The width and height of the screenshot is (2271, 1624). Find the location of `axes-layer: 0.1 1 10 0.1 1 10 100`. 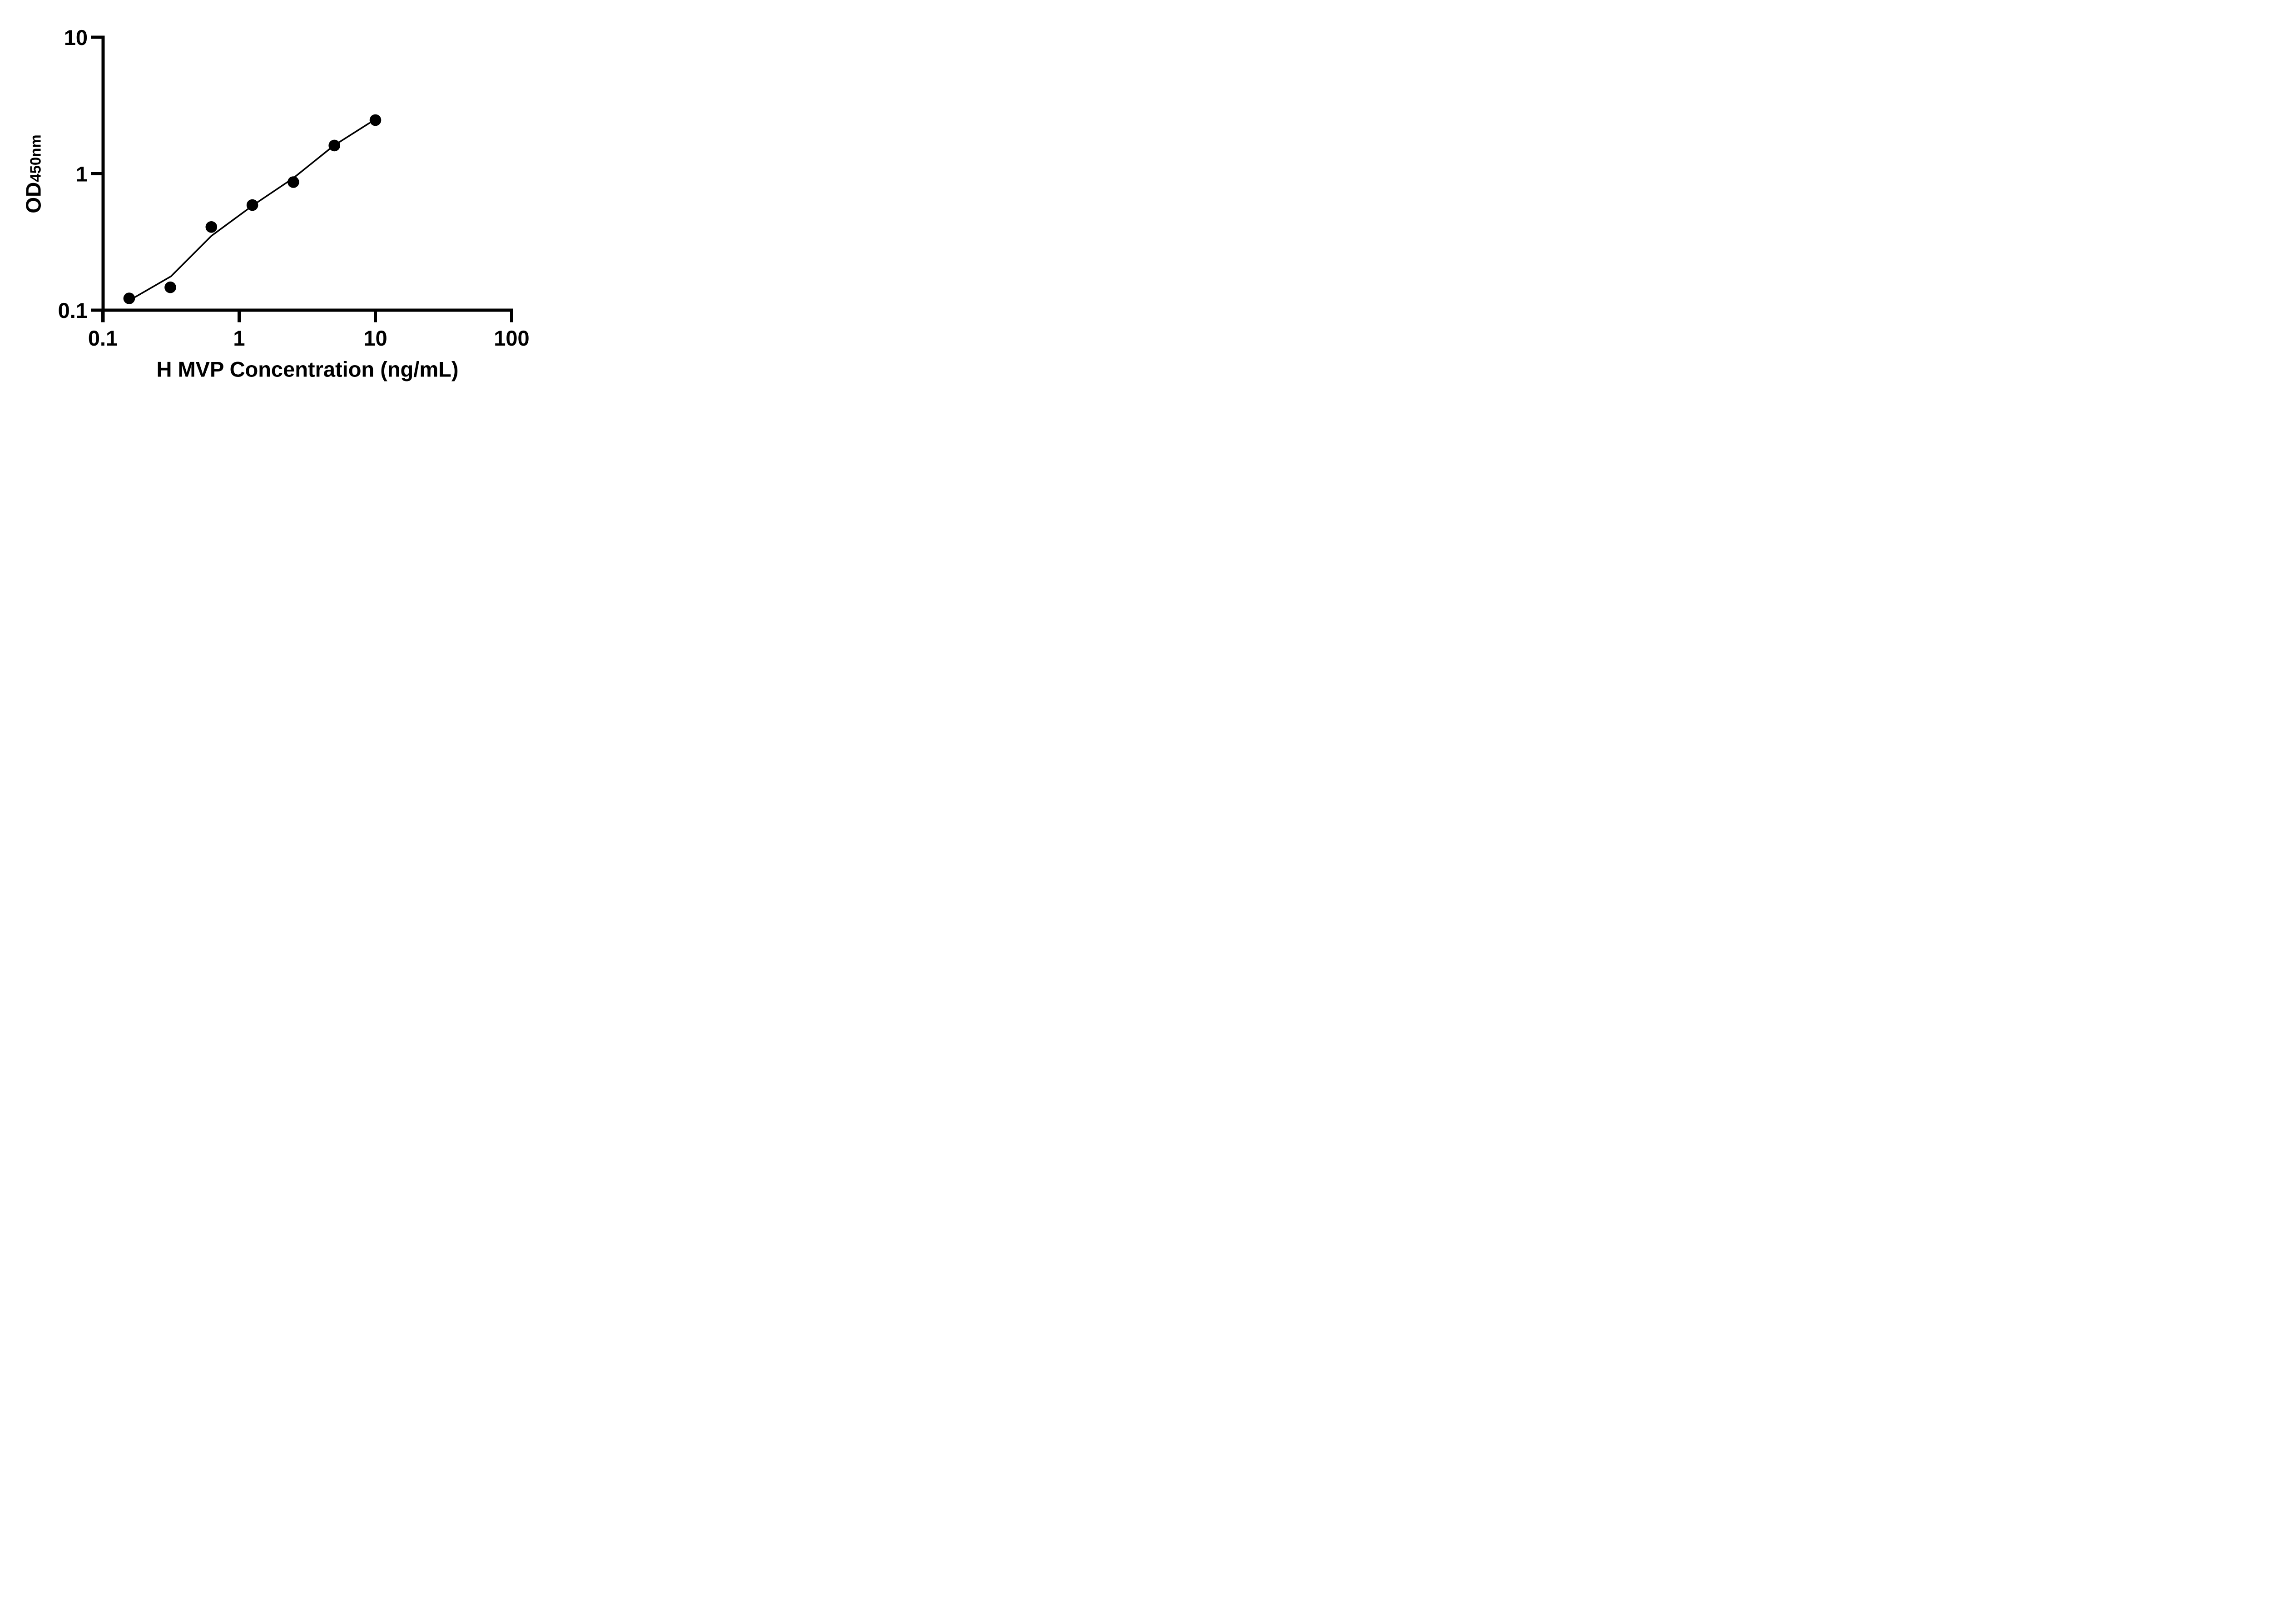

axes-layer: 0.1 1 10 0.1 1 10 100 is located at coordinates (294, 187).